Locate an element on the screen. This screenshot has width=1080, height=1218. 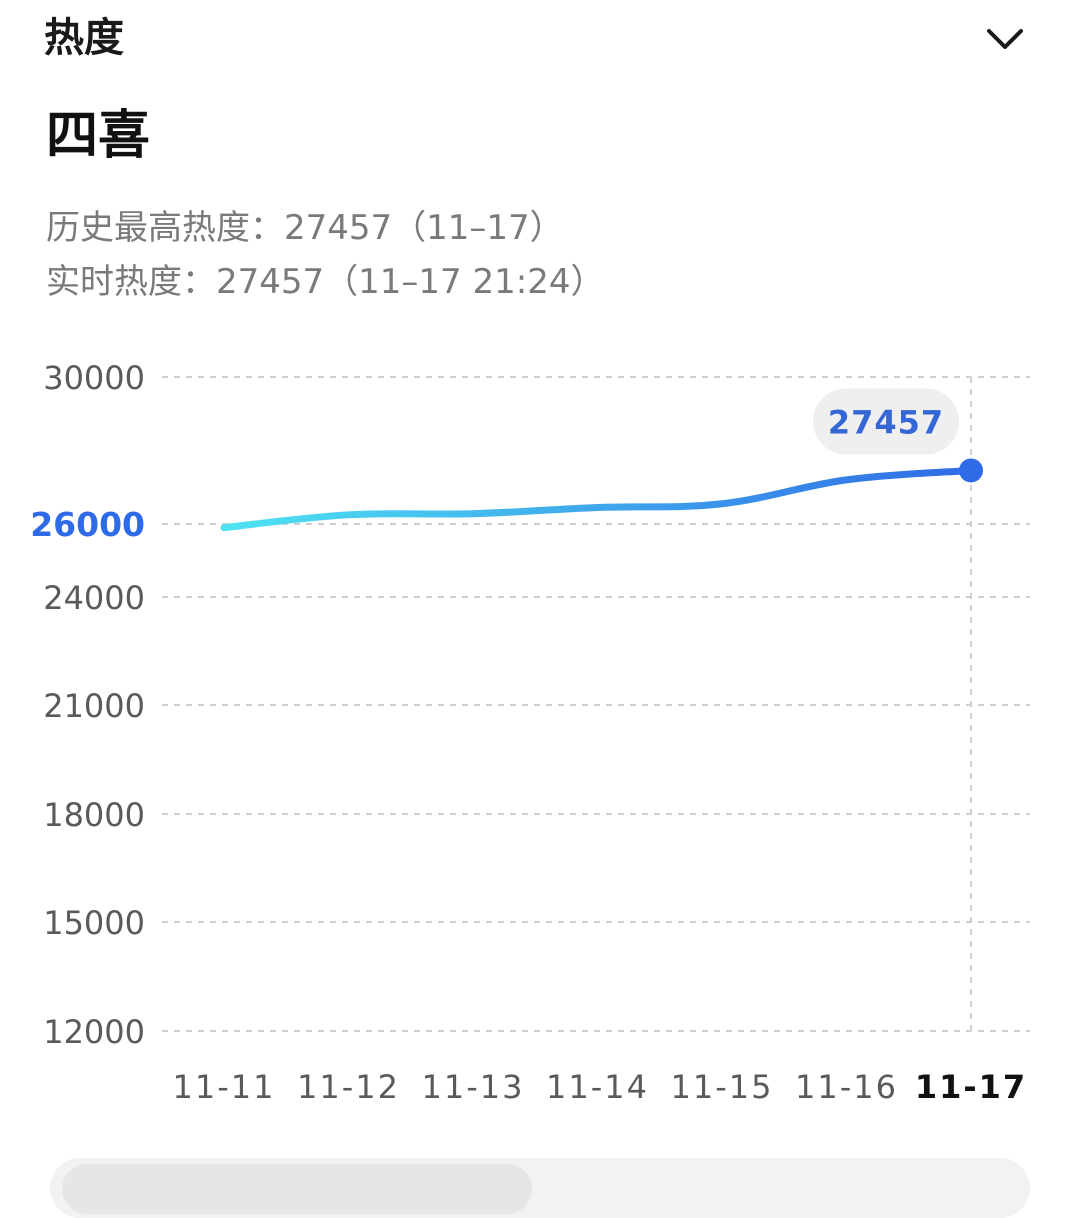
chevron-down-icon is located at coordinates (1005, 39).